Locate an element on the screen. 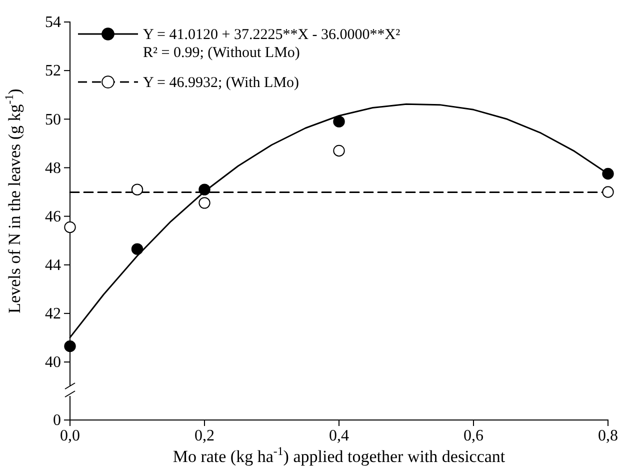 This screenshot has width=623, height=469. legend-label: Y = 41.0120 + 37.2225**X - 36.0000**X² R² = 0.99; (Without LMo) is located at coordinates (272, 44).